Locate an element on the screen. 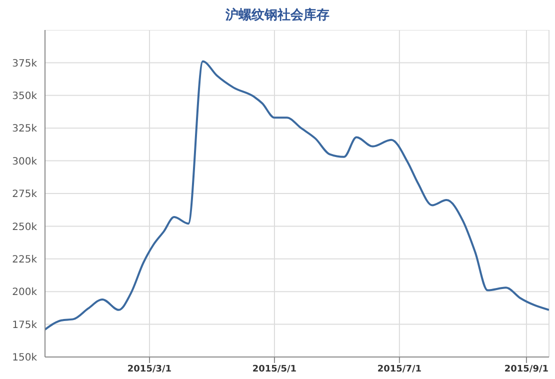  y-tick-label: 200k is located at coordinates (25, 292).